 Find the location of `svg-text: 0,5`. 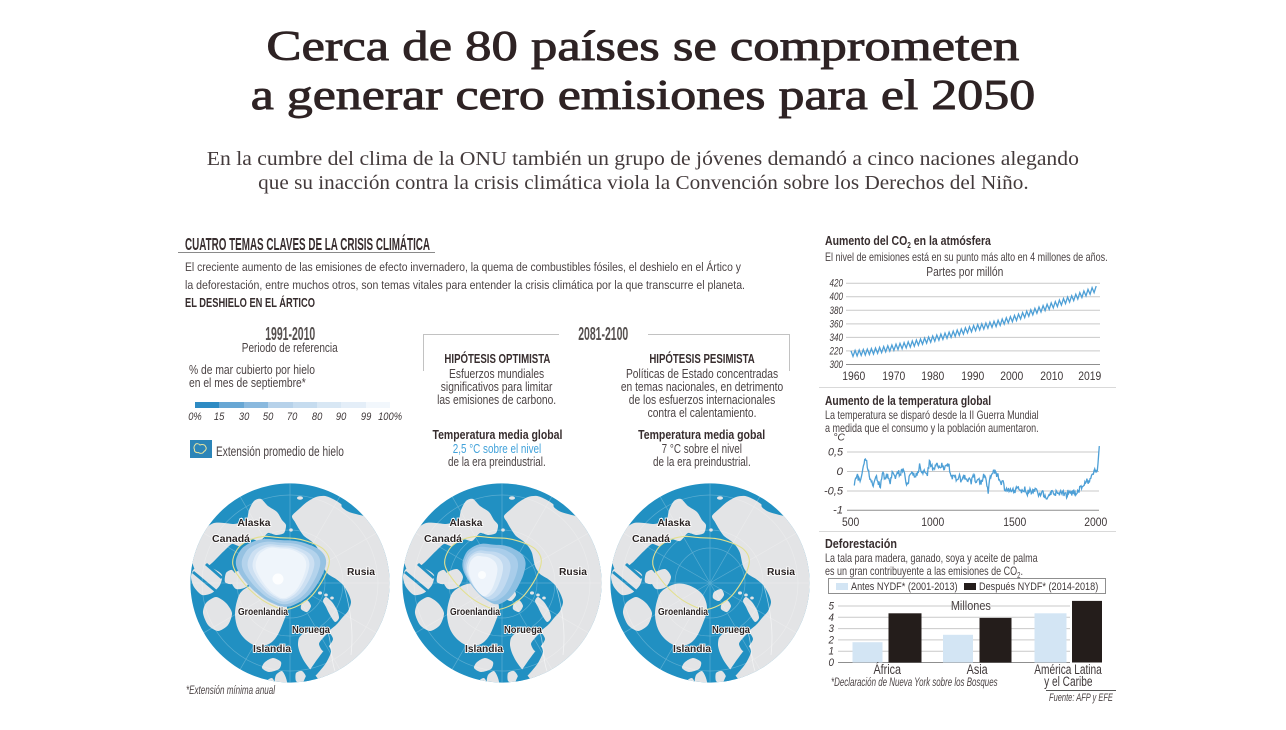

svg-text: 0,5 is located at coordinates (836, 453).